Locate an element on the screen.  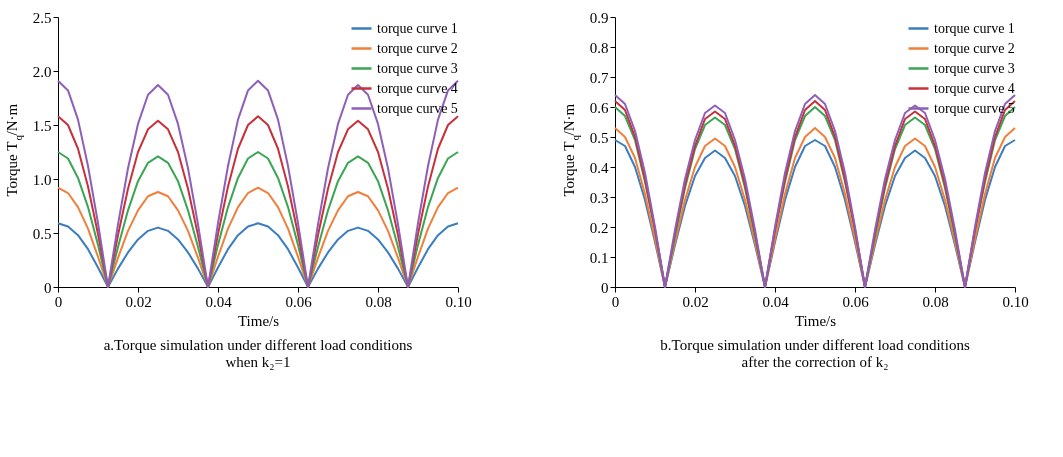
y-tick-label: 2.5 is located at coordinates (42, 17).